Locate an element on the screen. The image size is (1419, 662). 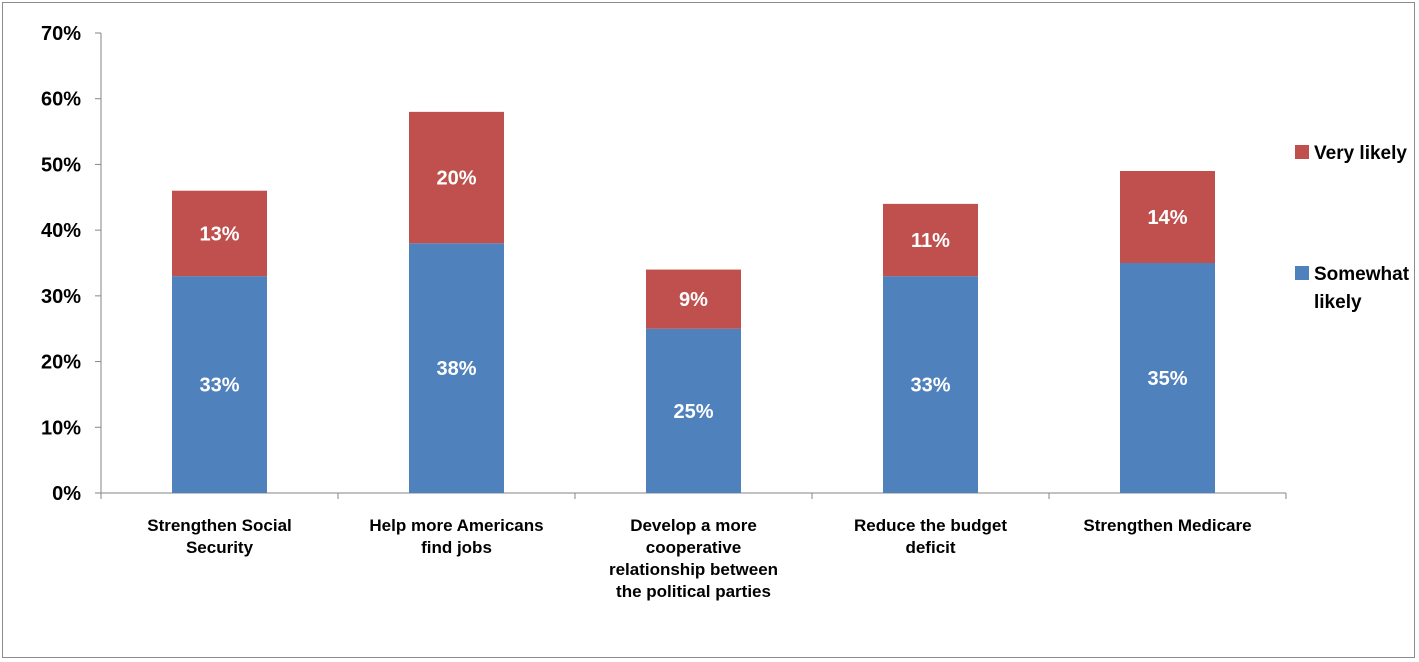
data-label: 35% is located at coordinates (1167, 379).